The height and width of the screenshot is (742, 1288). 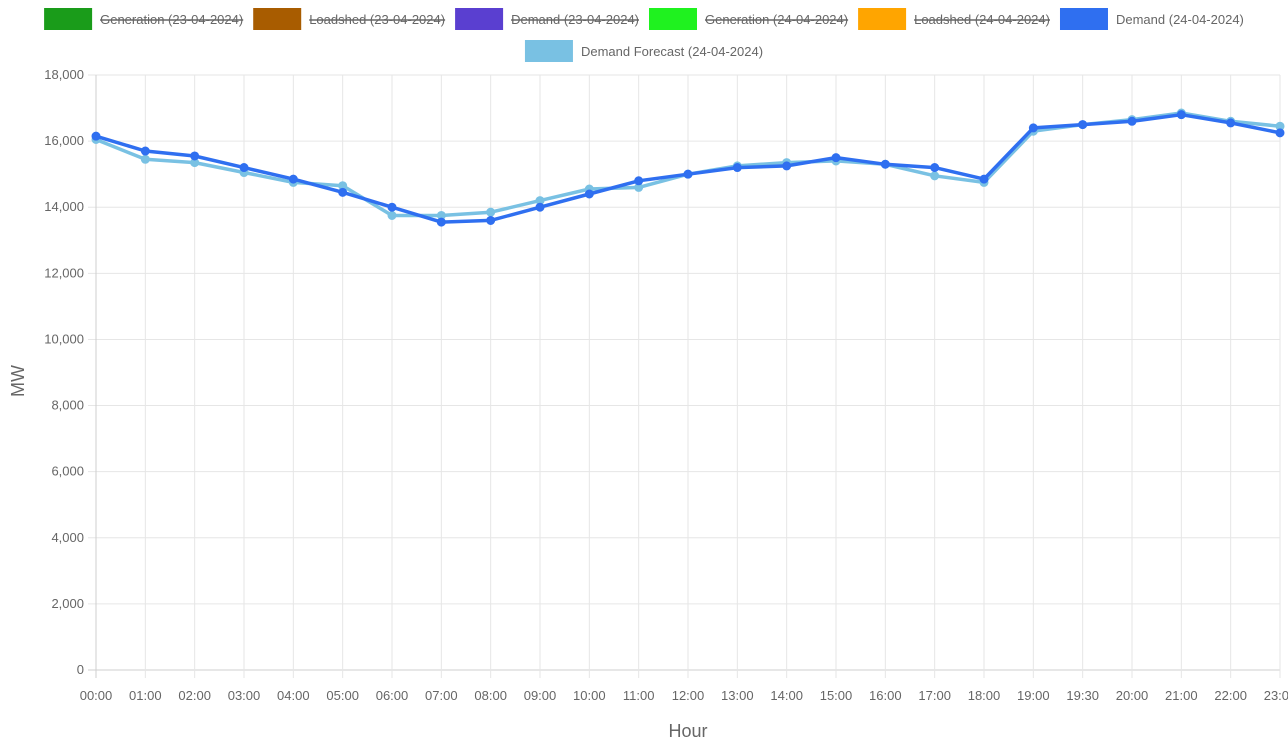 I want to click on x-tick-label: 03:00, so click(x=244, y=695).